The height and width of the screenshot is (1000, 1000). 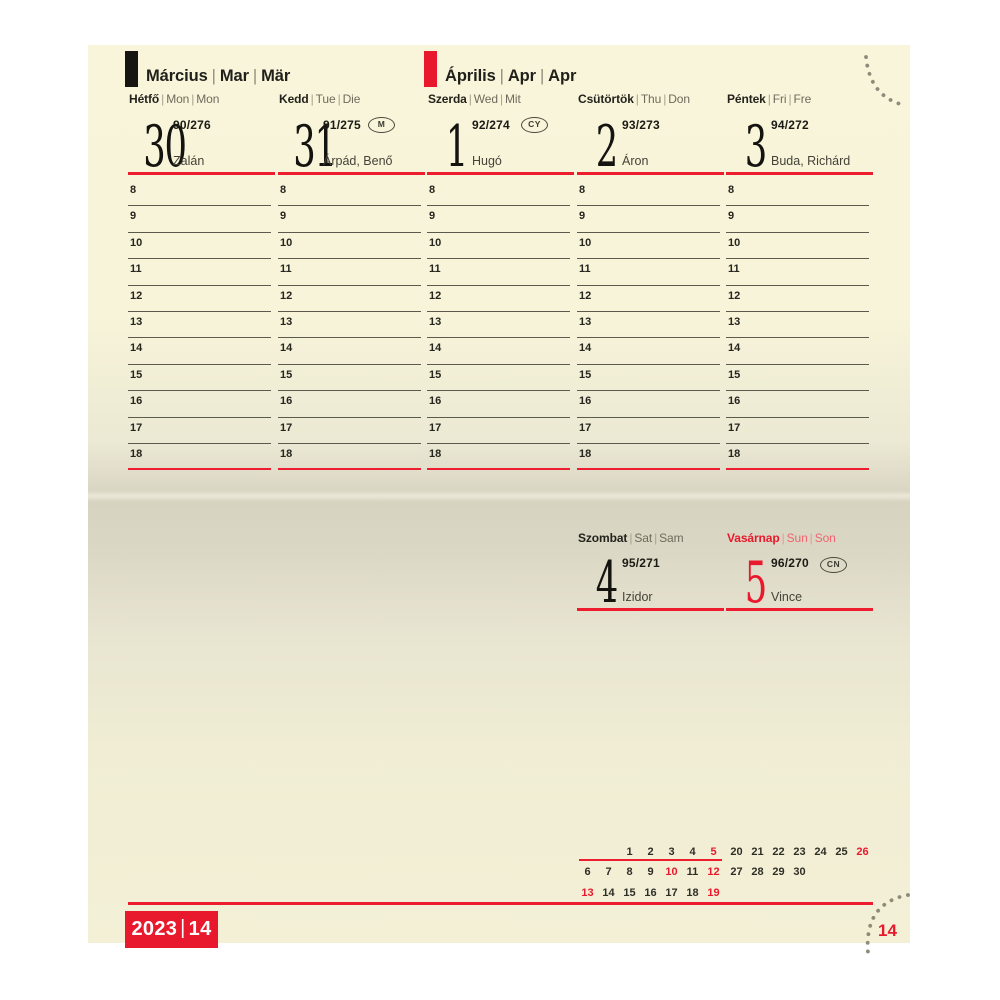 I want to click on month-title: Március | Mar | Mär, so click(x=218, y=77).